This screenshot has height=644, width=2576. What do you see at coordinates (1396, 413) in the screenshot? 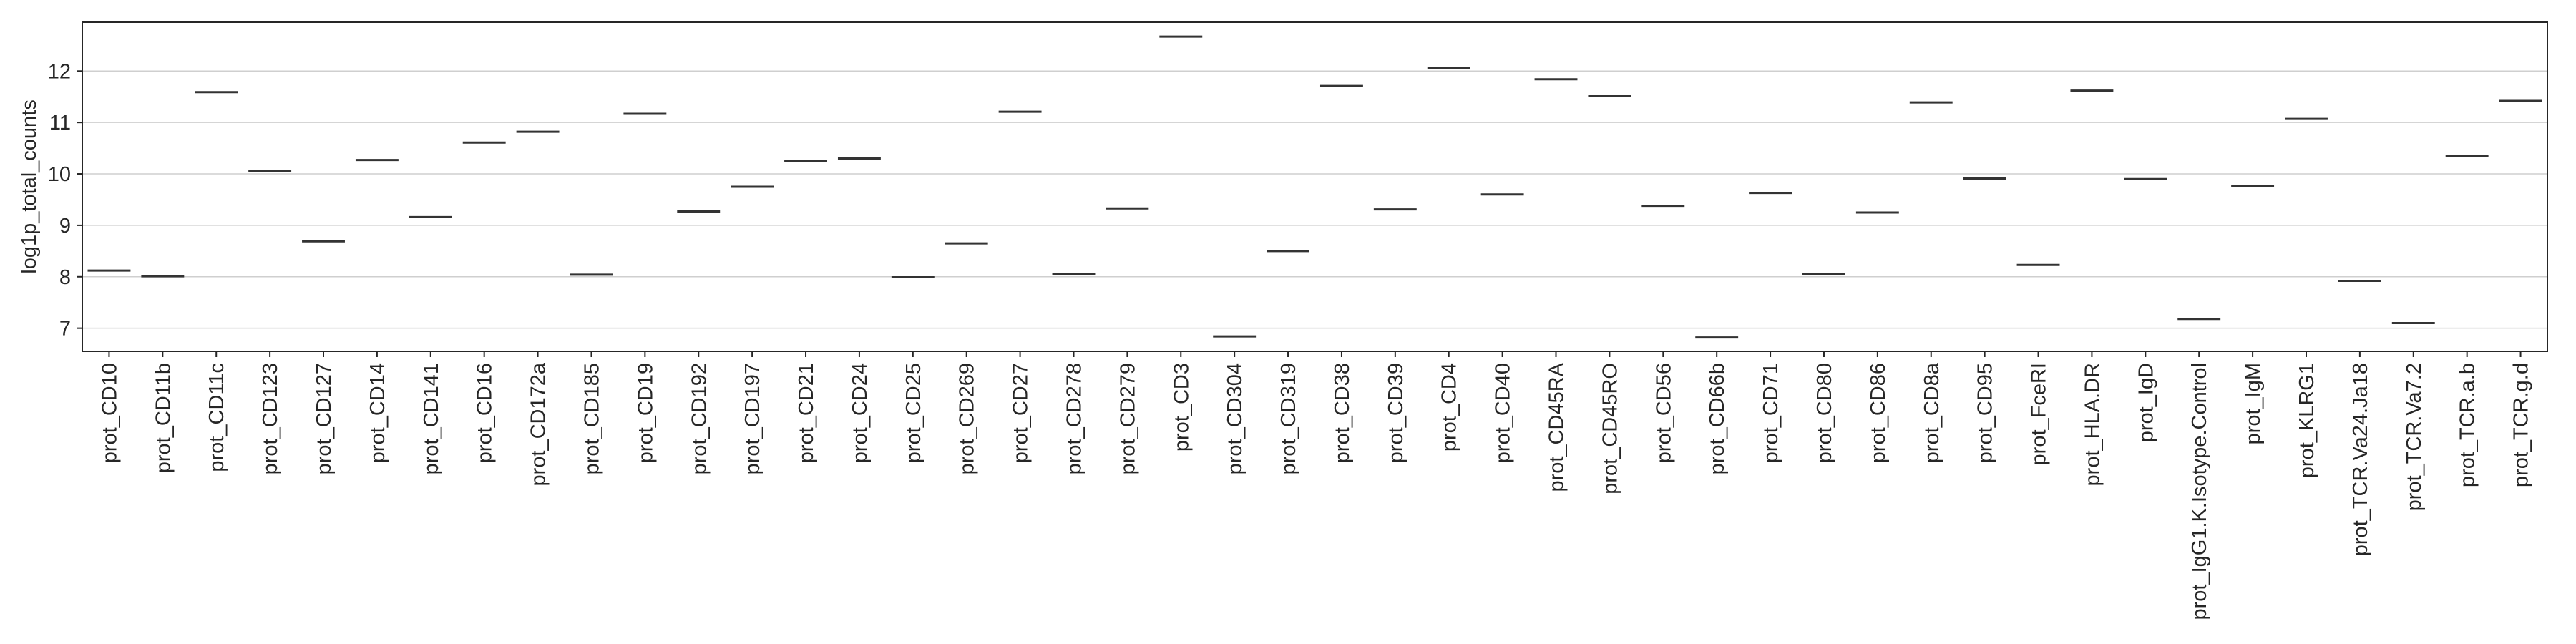
I see `x-tick-label: prot_CD39` at bounding box center [1396, 413].